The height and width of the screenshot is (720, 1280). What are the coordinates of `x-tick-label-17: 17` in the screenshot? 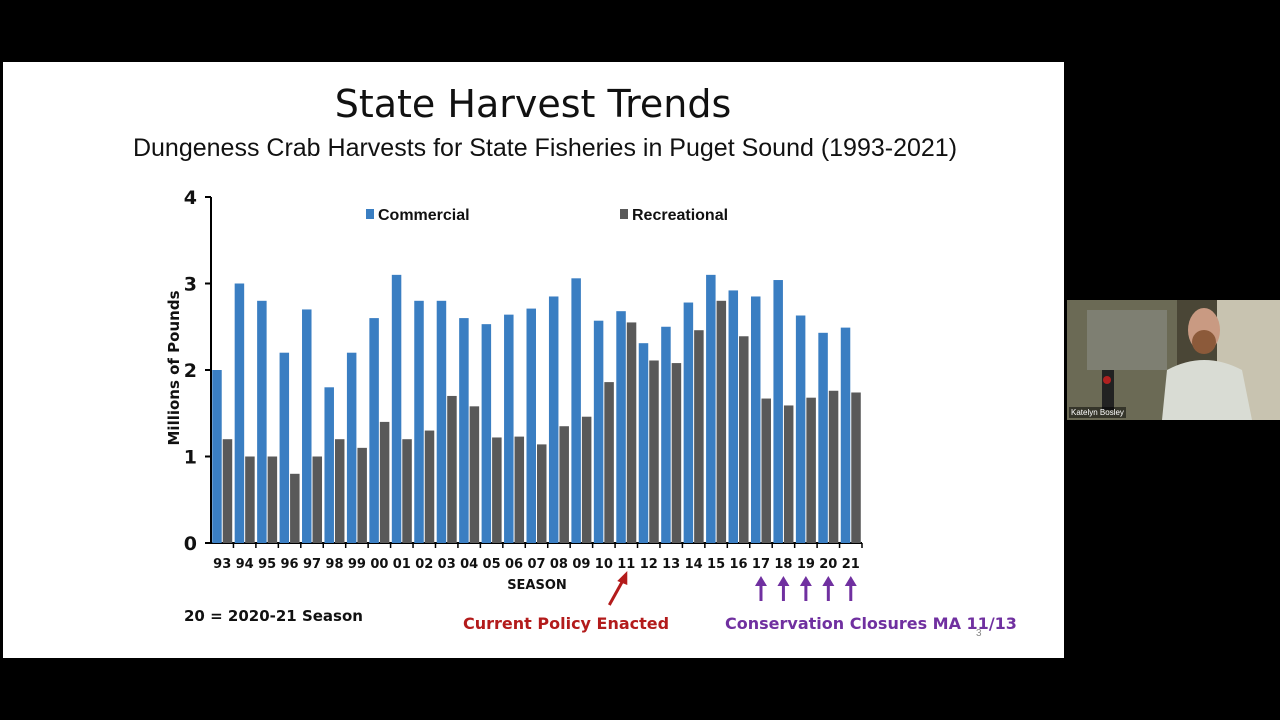 It's located at (761, 564).